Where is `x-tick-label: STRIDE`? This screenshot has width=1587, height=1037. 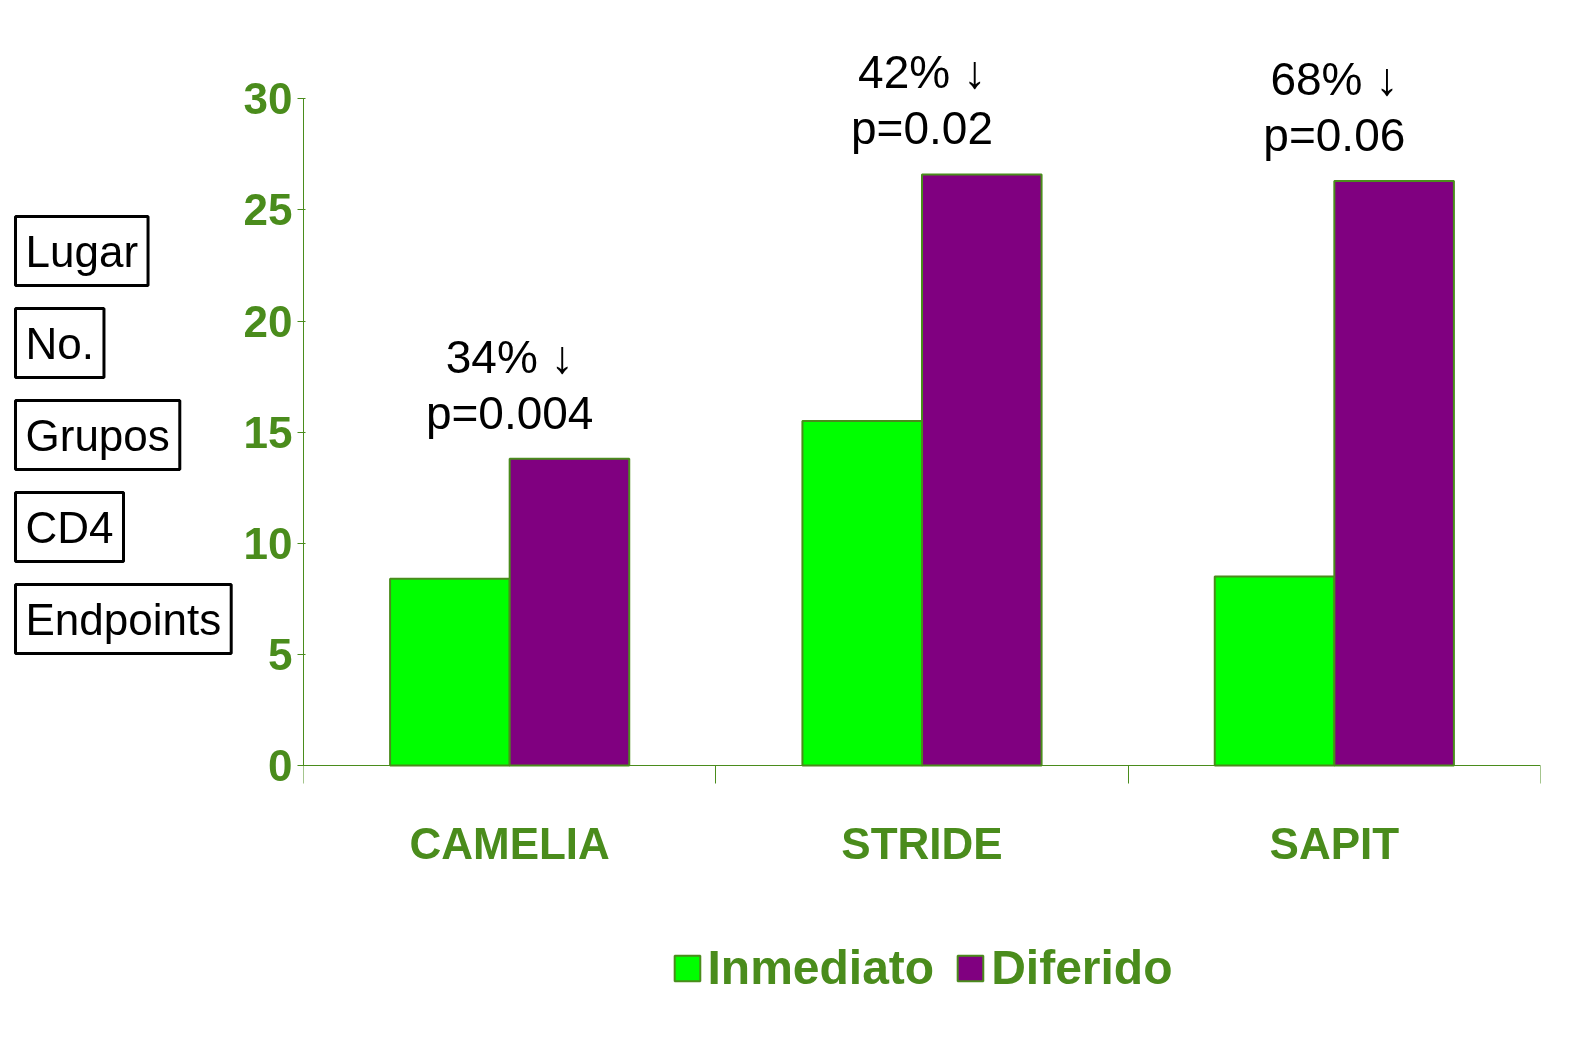
x-tick-label: STRIDE is located at coordinates (922, 843).